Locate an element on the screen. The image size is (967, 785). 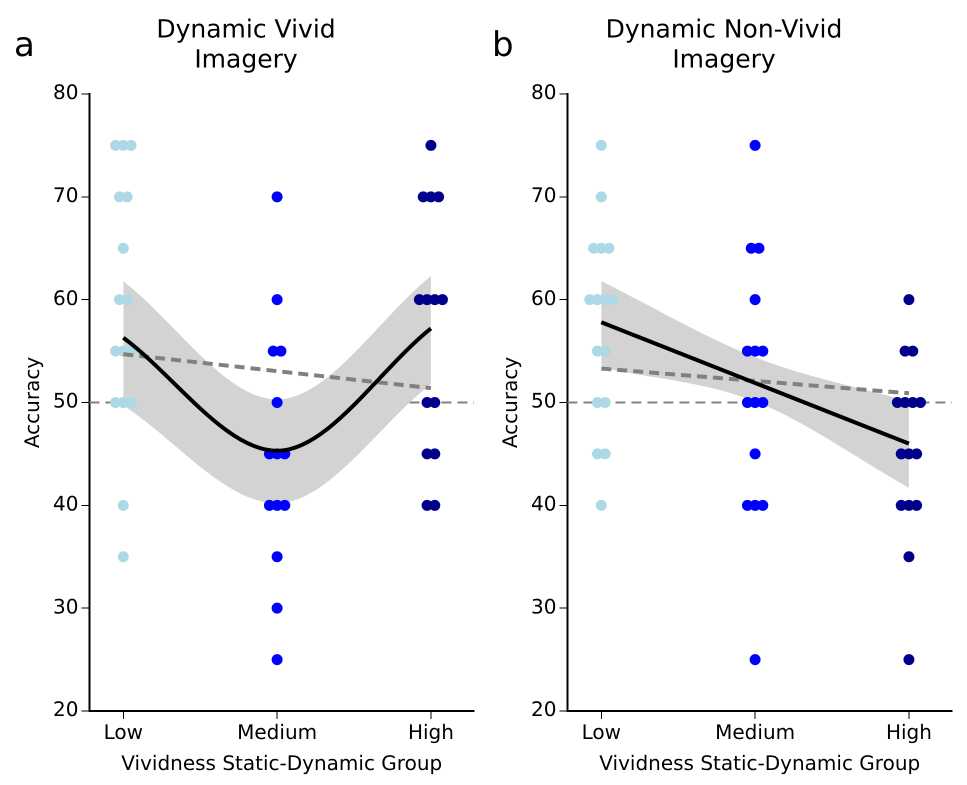
chart-title: Dynamic Vivid Imagery is located at coordinates (246, 44).